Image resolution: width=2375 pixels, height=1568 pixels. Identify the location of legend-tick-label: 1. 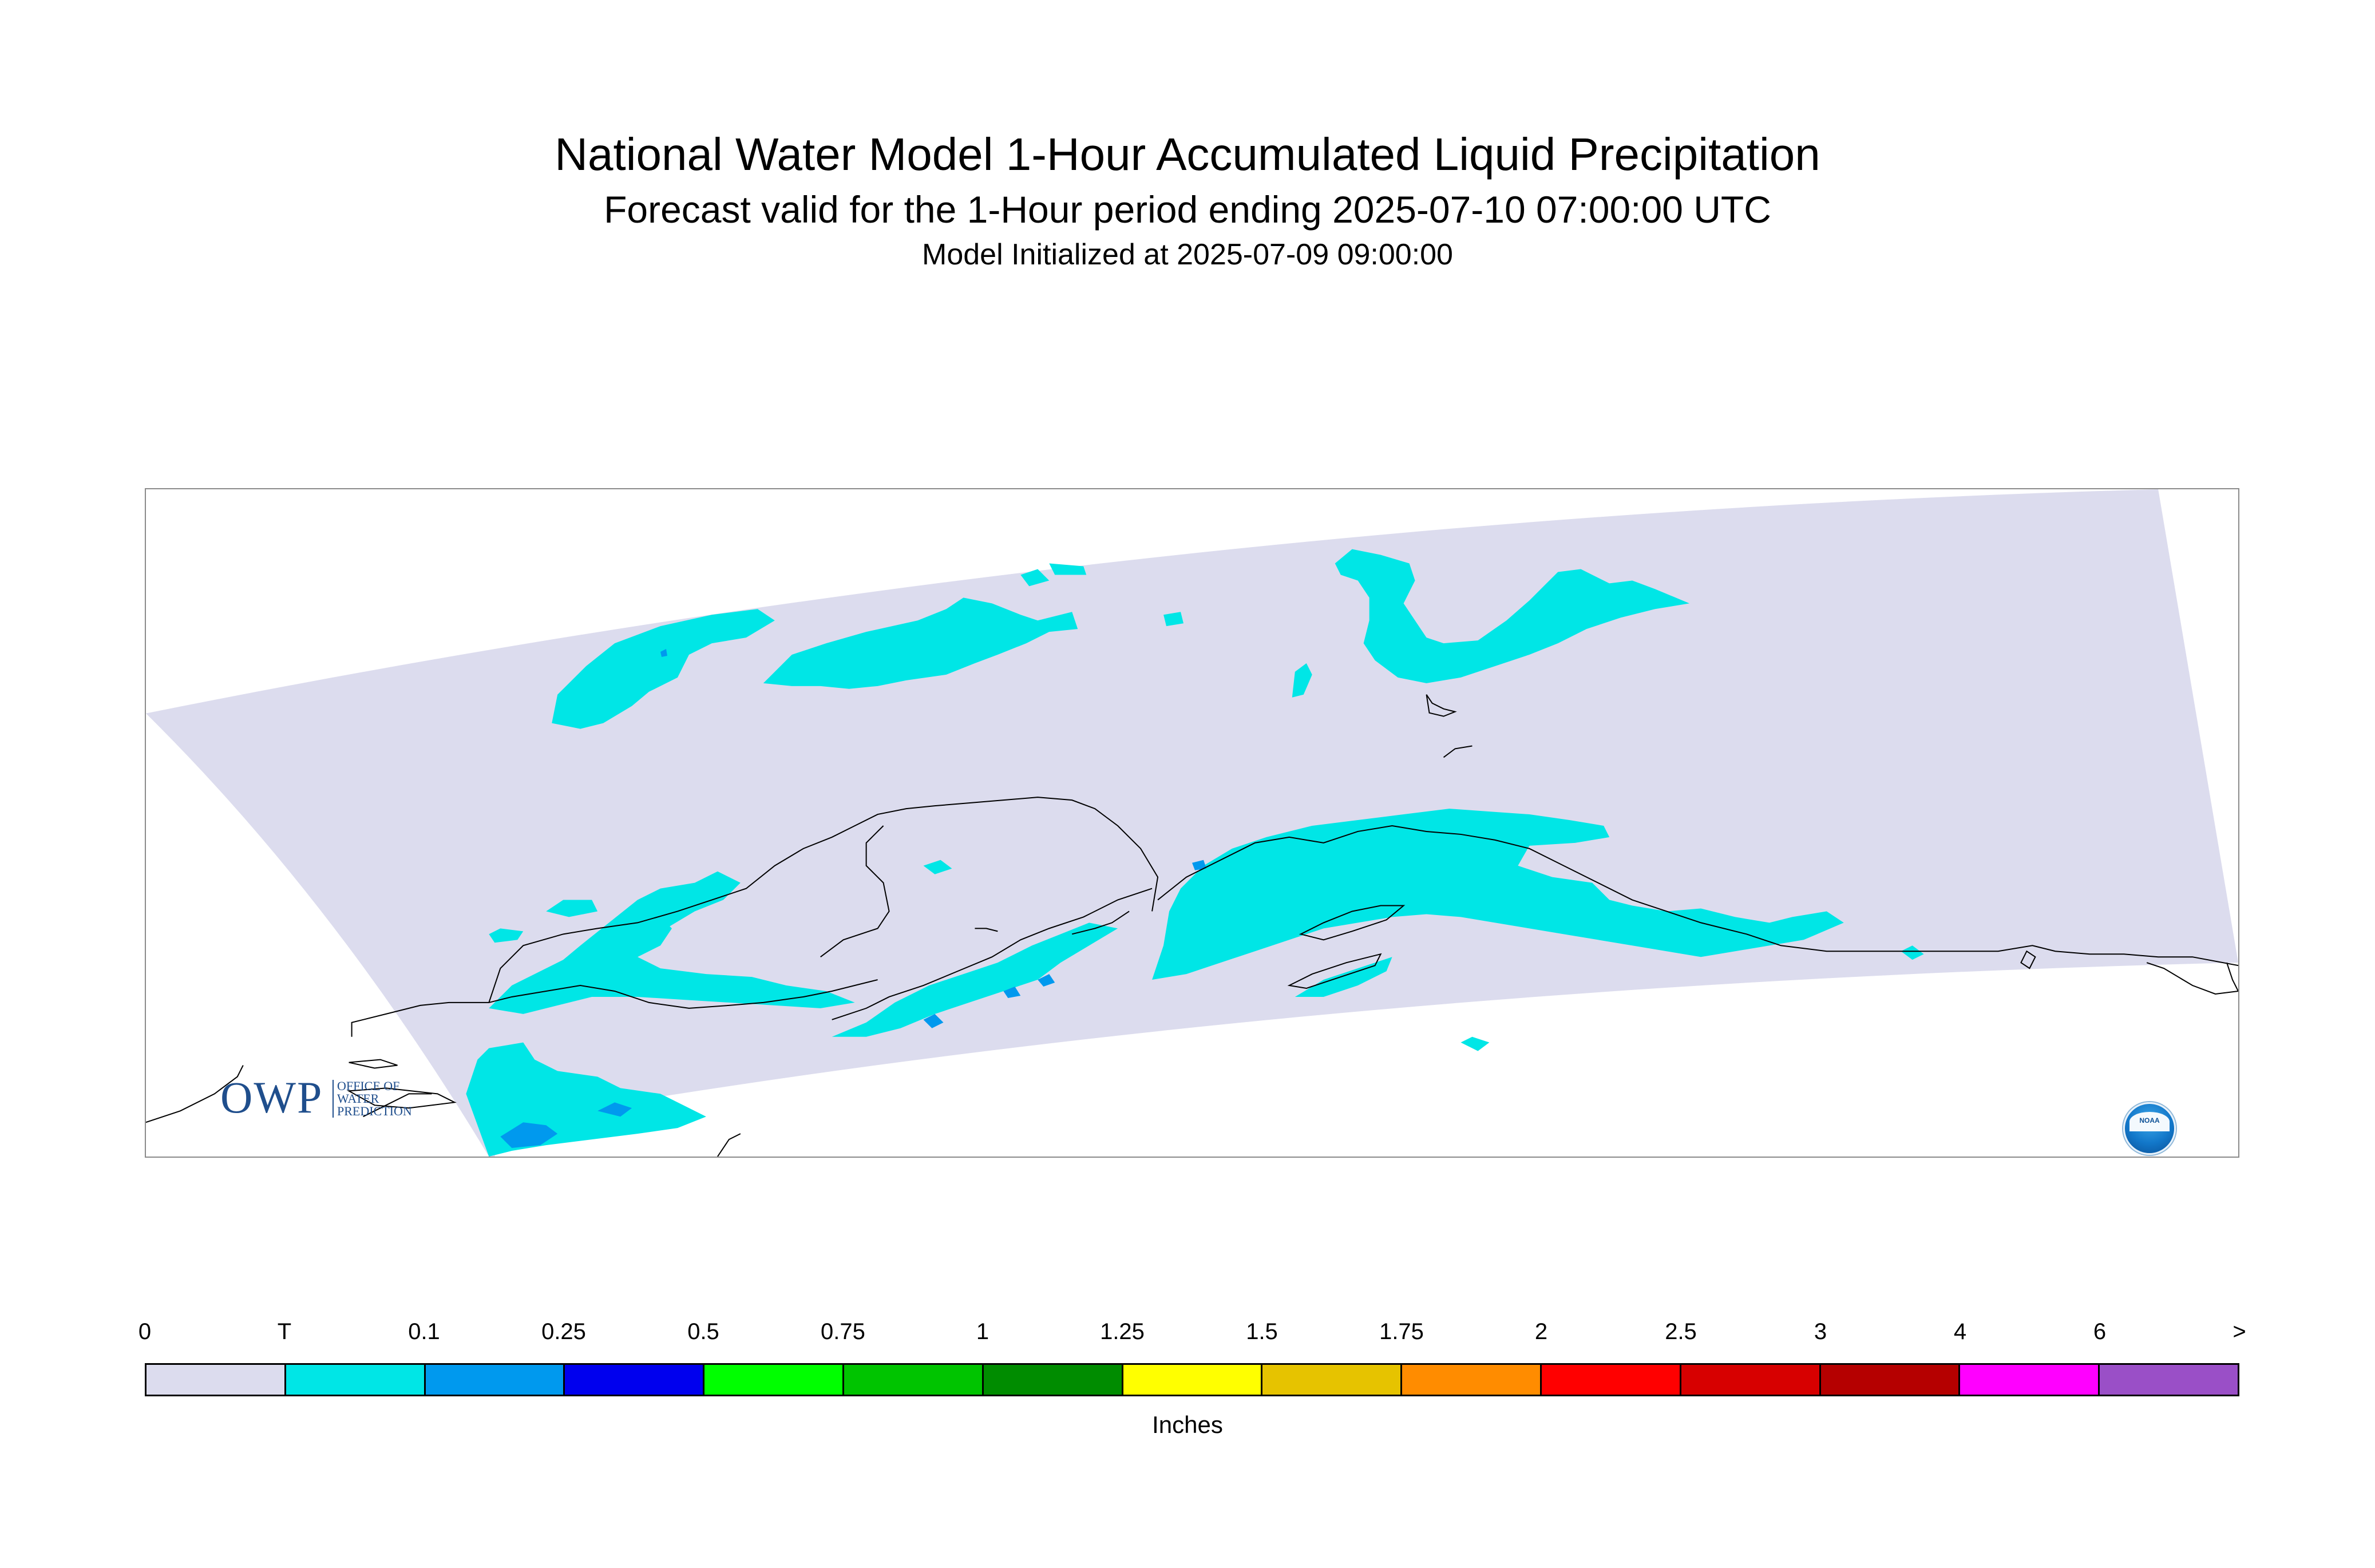
(983, 1331).